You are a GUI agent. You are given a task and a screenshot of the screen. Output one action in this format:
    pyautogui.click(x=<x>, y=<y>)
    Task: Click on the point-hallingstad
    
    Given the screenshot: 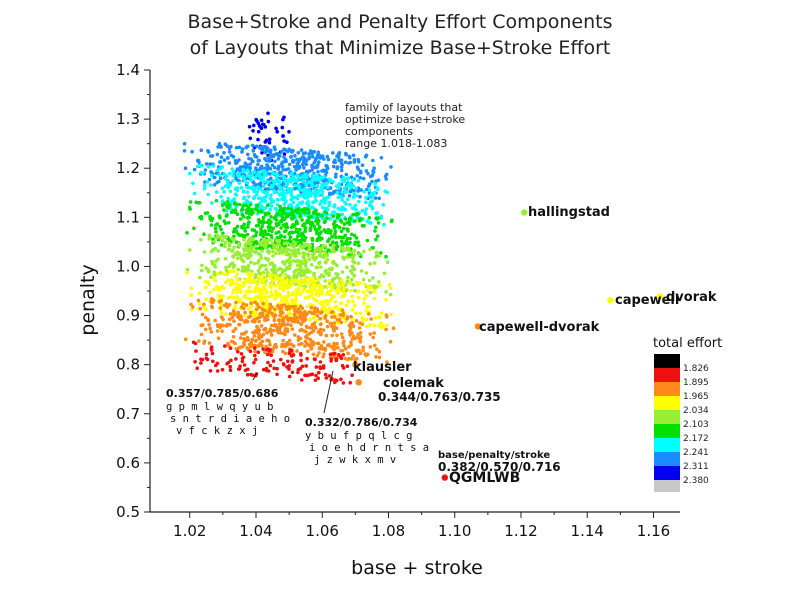 What is the action you would take?
    pyautogui.click(x=524, y=212)
    